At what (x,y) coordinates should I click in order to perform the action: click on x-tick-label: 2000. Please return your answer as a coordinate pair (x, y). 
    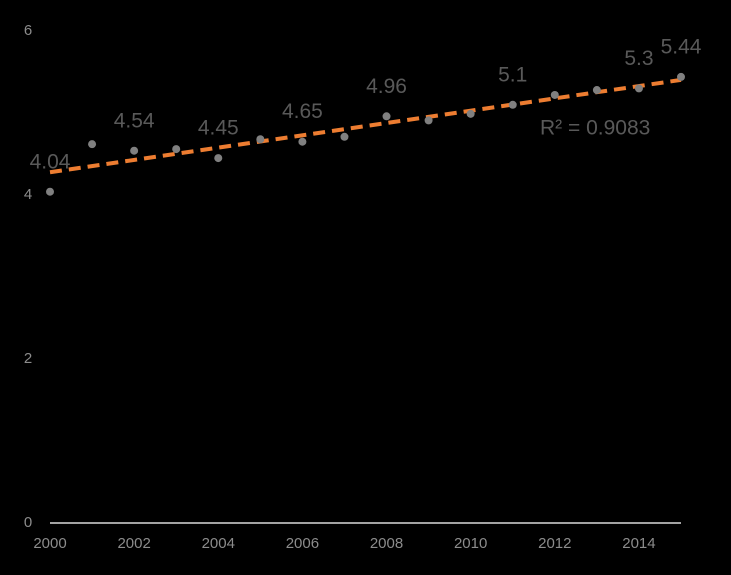
    Looking at the image, I should click on (49, 543).